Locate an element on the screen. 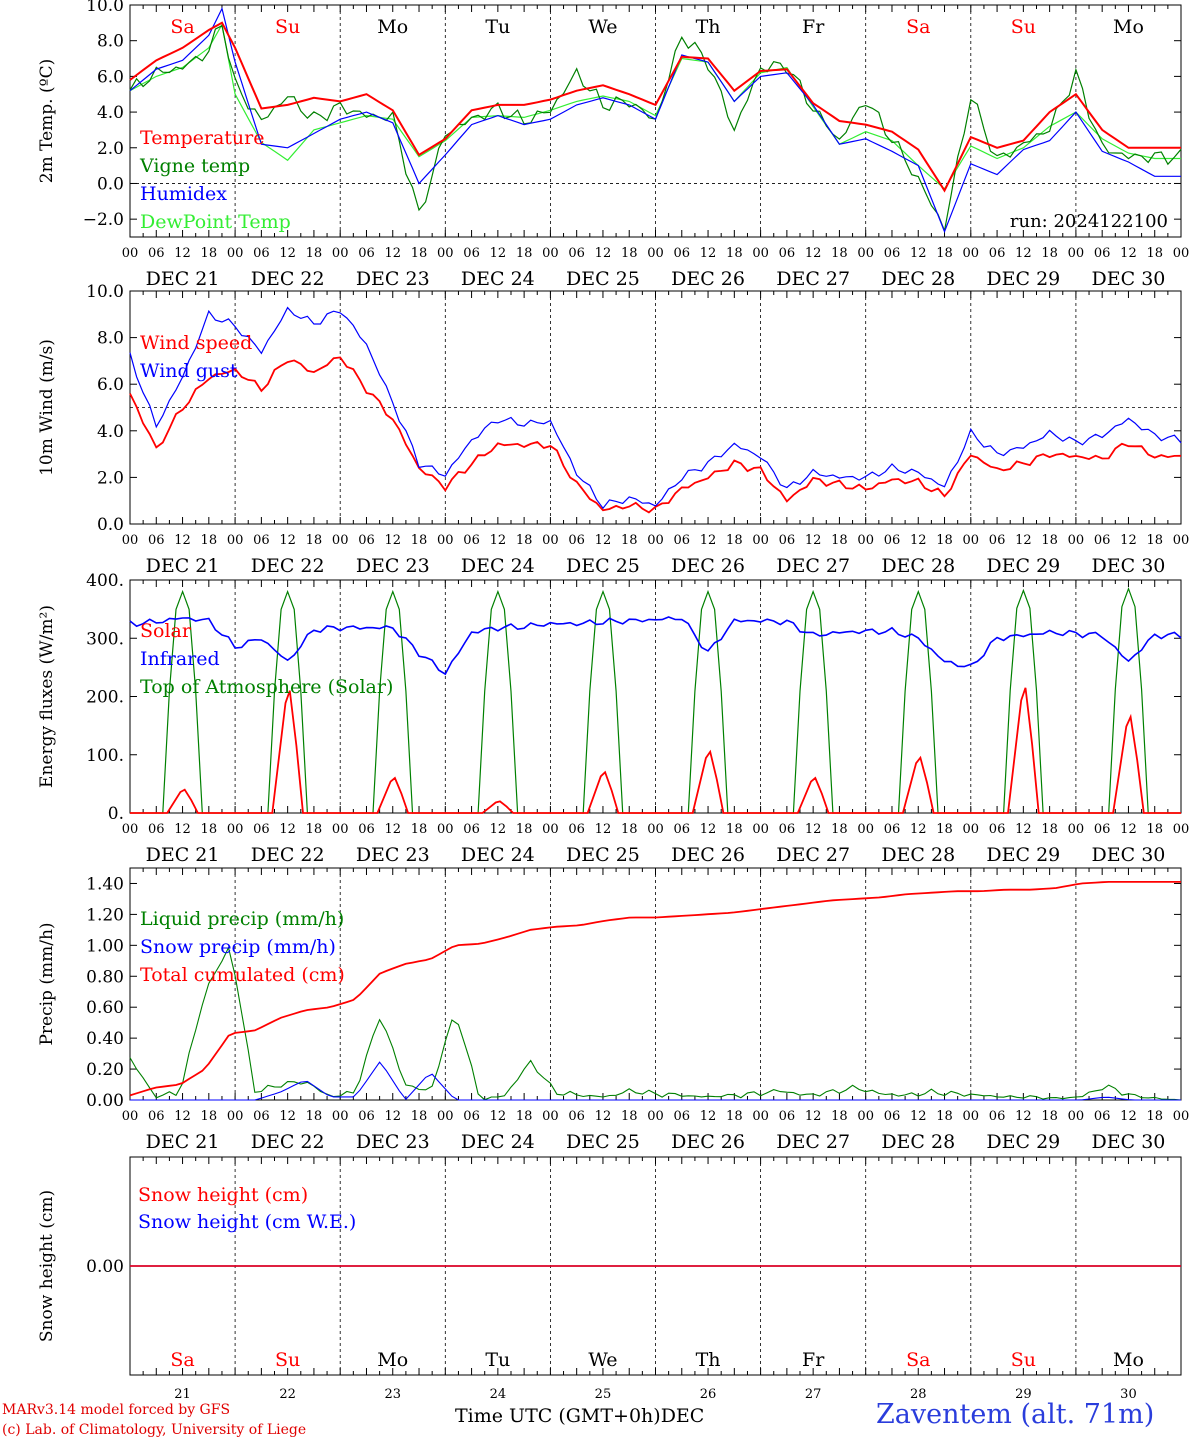  series-line-wind-gust is located at coordinates (655, 408).